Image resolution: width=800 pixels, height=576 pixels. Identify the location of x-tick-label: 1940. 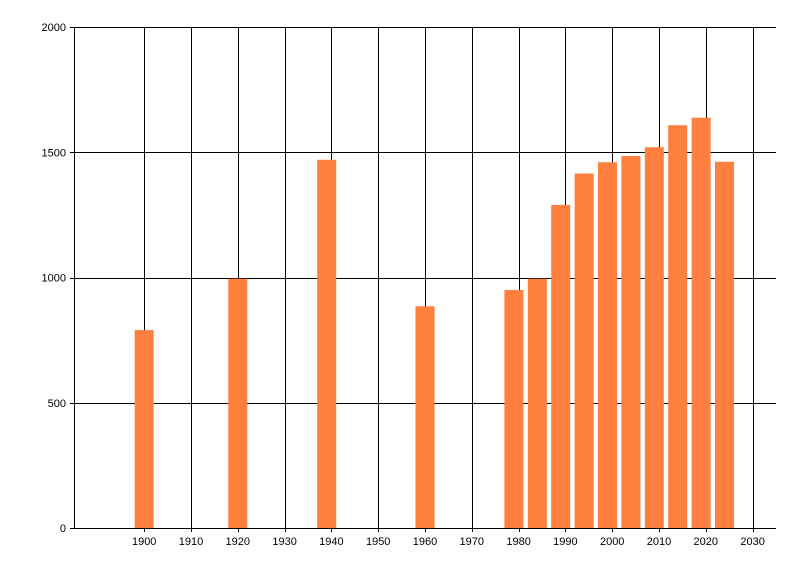
(331, 542).